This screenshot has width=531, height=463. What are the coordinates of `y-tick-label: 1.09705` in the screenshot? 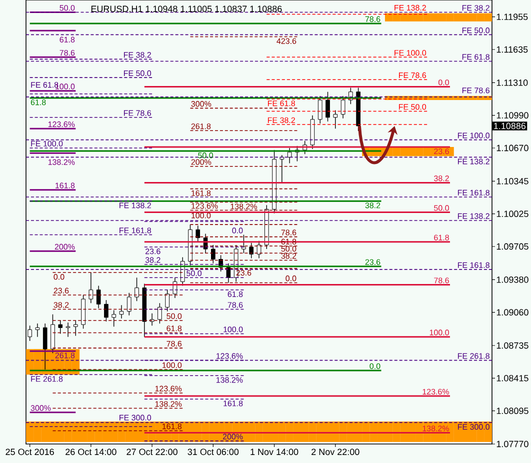 It's located at (512, 246).